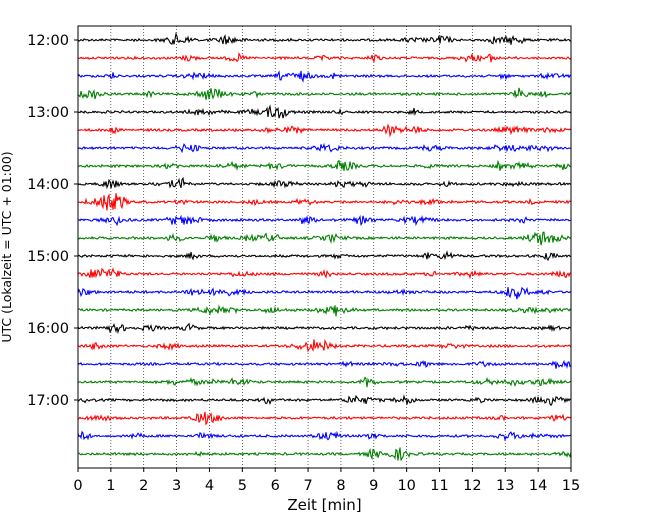 This screenshot has height=520, width=650. I want to click on x-axis-label: Zeit [min], so click(324, 505).